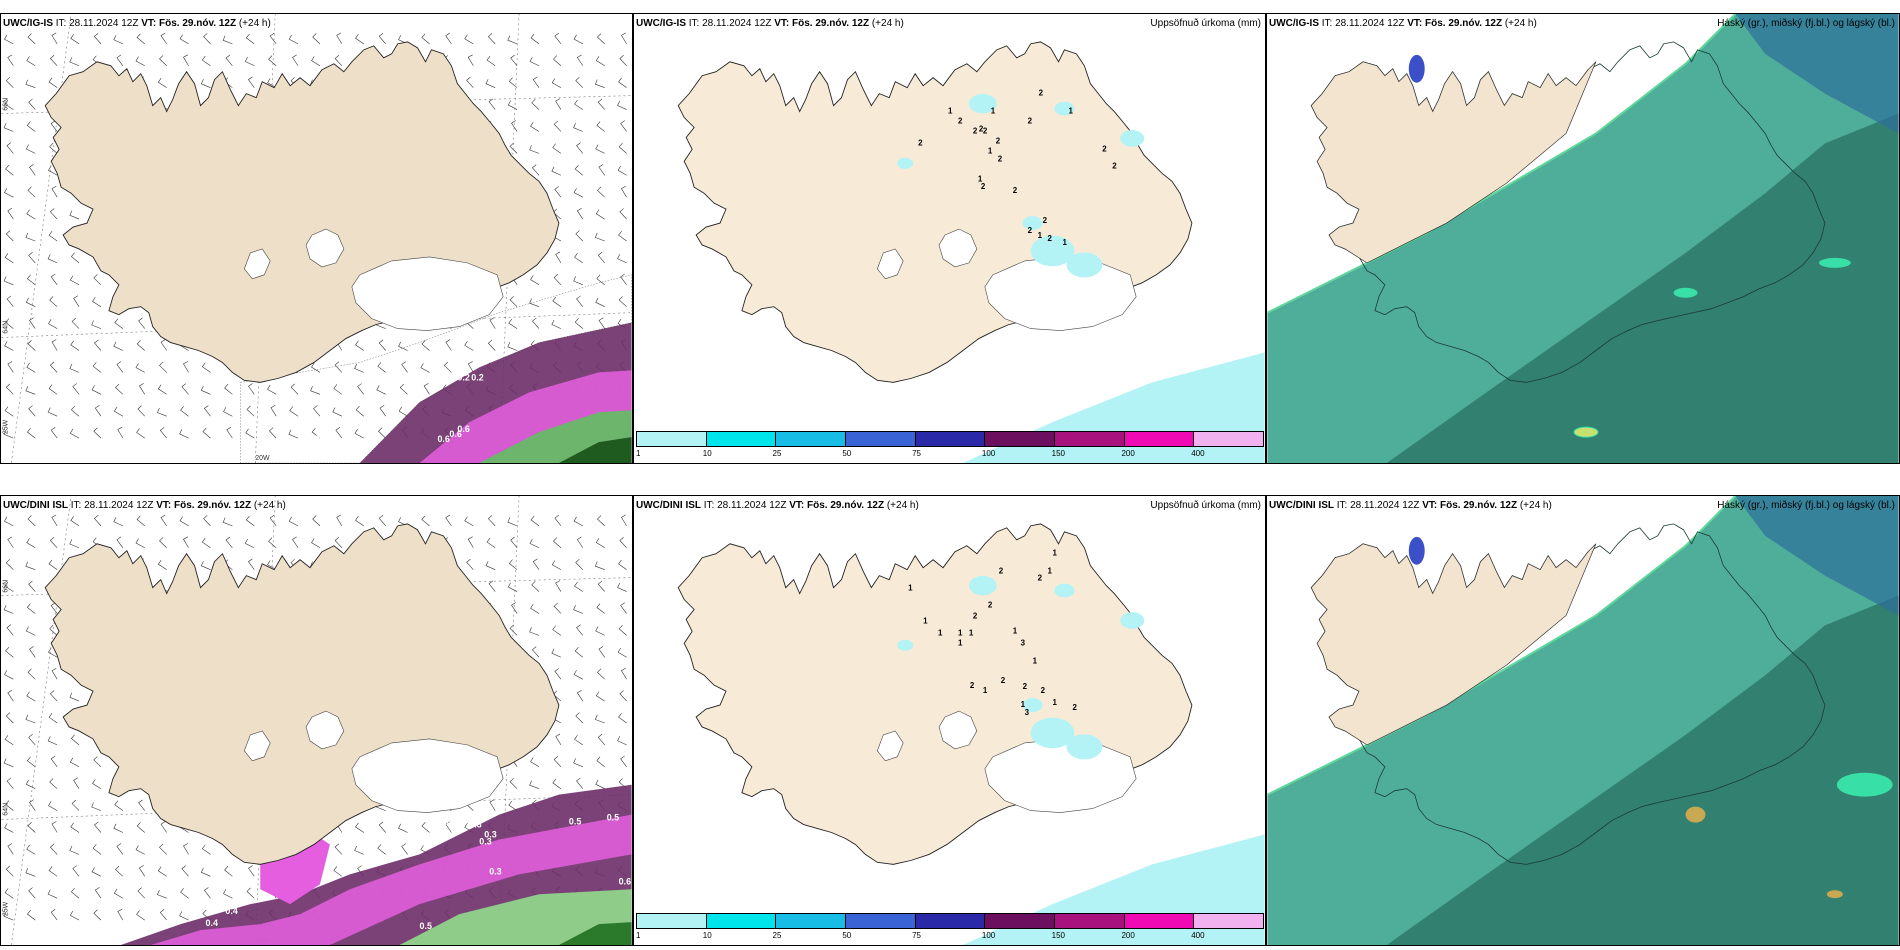 The image size is (1900, 950). I want to click on wind-value-label: 0.6, so click(463, 429).